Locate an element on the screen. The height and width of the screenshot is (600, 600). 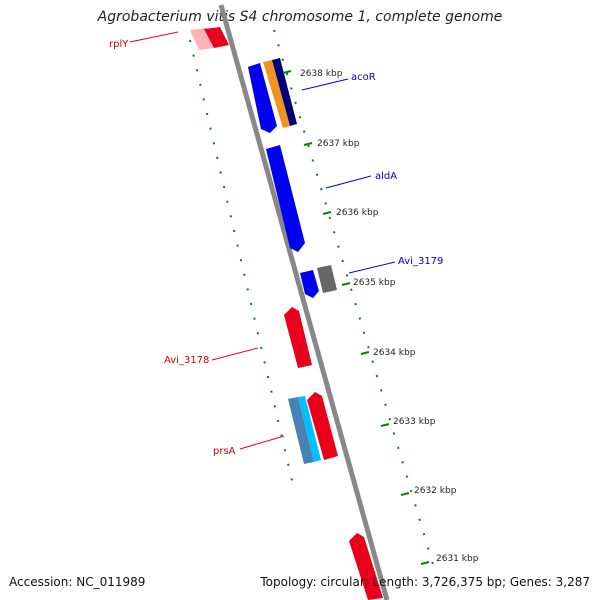
kbp-label: 2632 kbp is located at coordinates (435, 491).